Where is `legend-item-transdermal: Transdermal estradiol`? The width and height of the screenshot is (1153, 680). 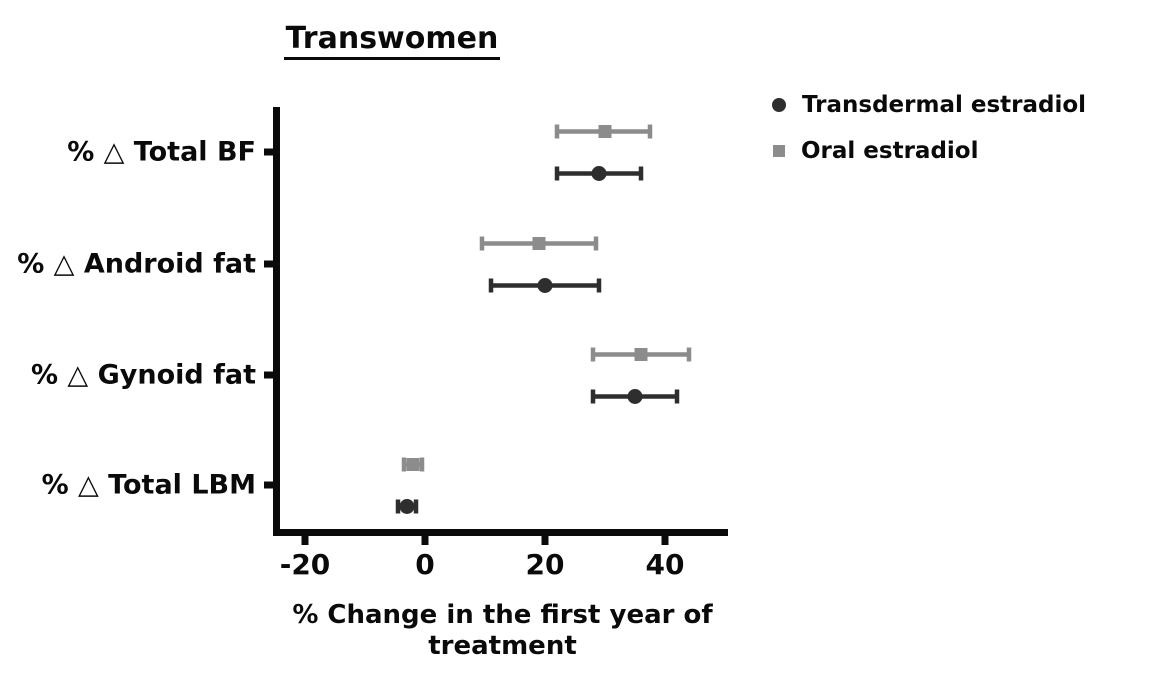 legend-item-transdermal: Transdermal estradiol is located at coordinates (929, 105).